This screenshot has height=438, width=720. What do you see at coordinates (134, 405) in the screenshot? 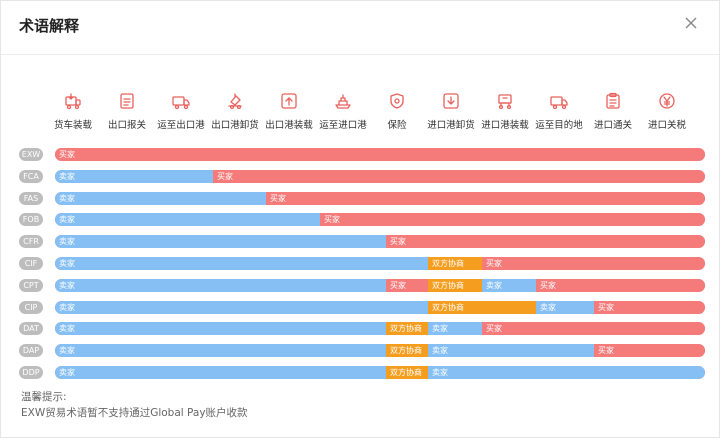
I see `tip-note: 温馨提示: EXW贸易术语暂不支持通过Global Pay账户收款` at bounding box center [134, 405].